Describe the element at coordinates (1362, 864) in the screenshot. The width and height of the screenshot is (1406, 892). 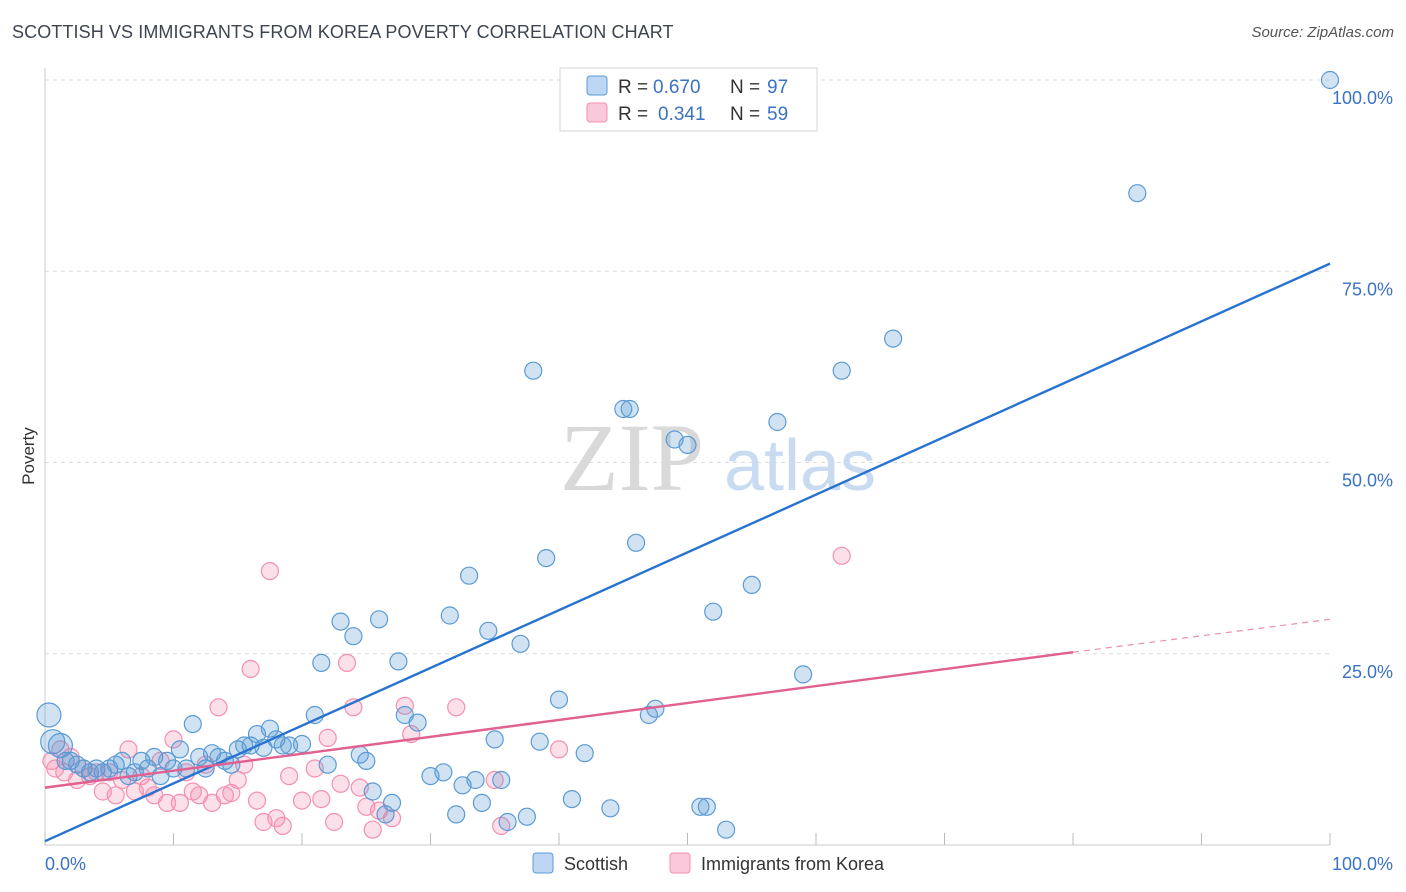
I see `x-tick-label-1: 100.0%` at that location.